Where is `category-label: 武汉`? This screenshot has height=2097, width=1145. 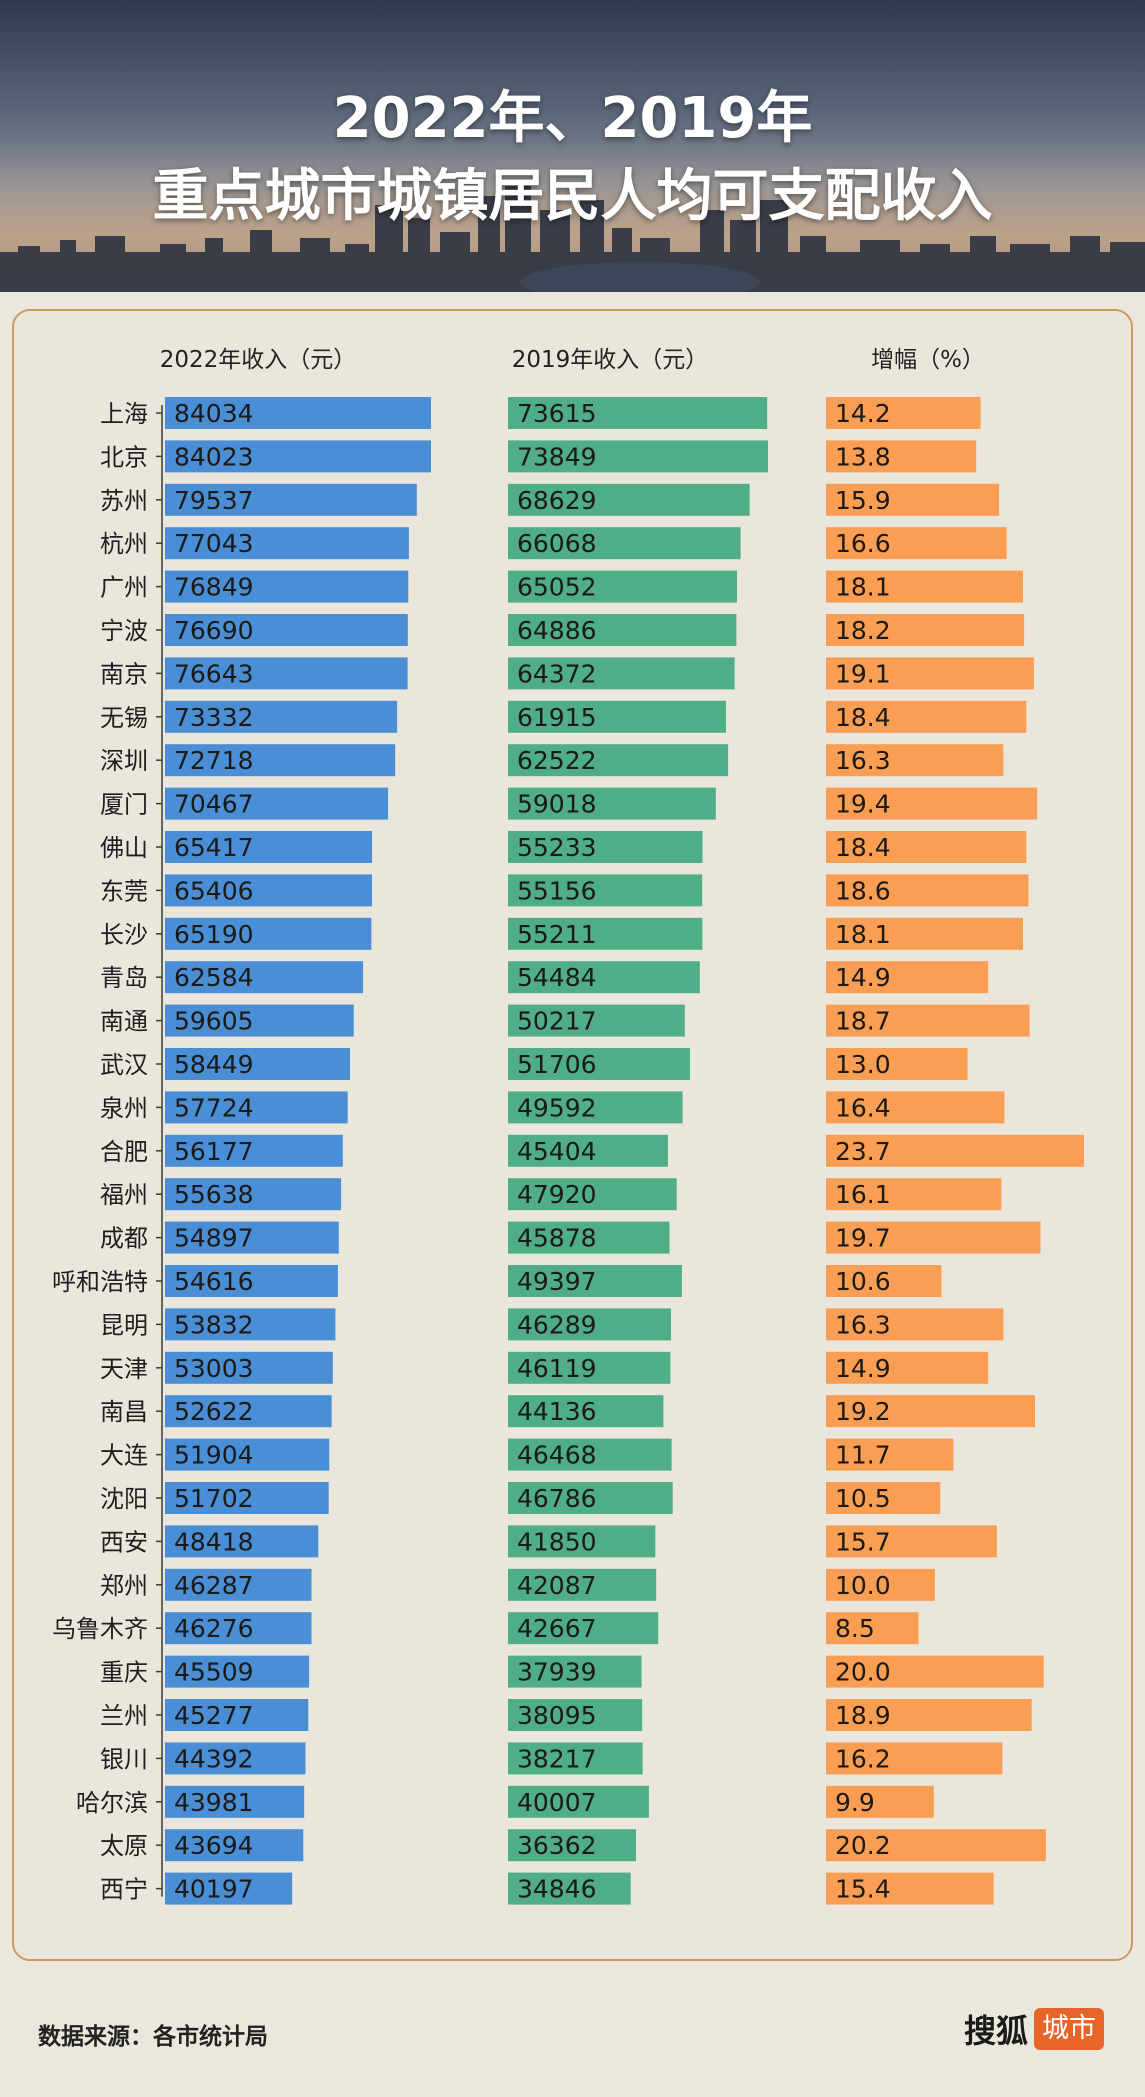 category-label: 武汉 is located at coordinates (124, 1065).